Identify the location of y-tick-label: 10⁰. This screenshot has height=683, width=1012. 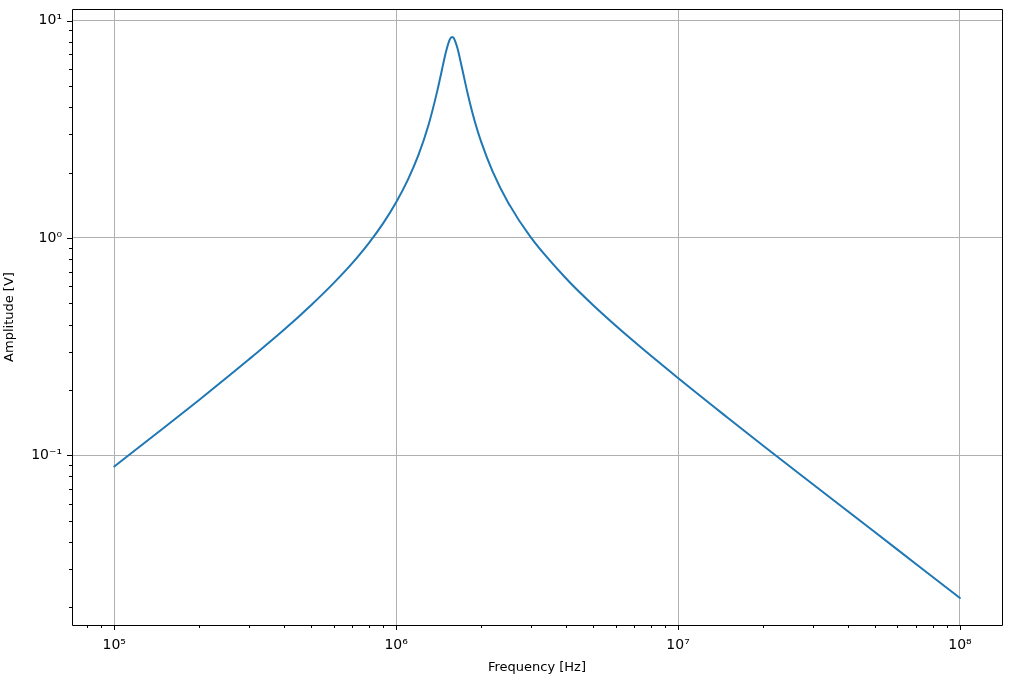
(50, 236).